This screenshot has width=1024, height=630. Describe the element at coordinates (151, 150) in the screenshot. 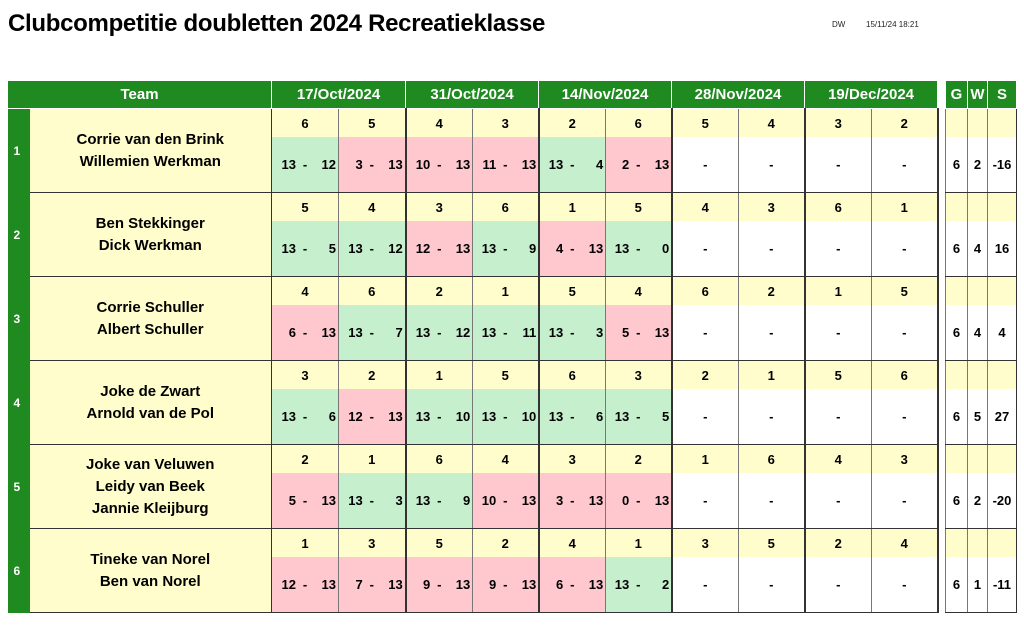

I see `team-cell: Corrie van den Brink Willemien Werkman` at that location.